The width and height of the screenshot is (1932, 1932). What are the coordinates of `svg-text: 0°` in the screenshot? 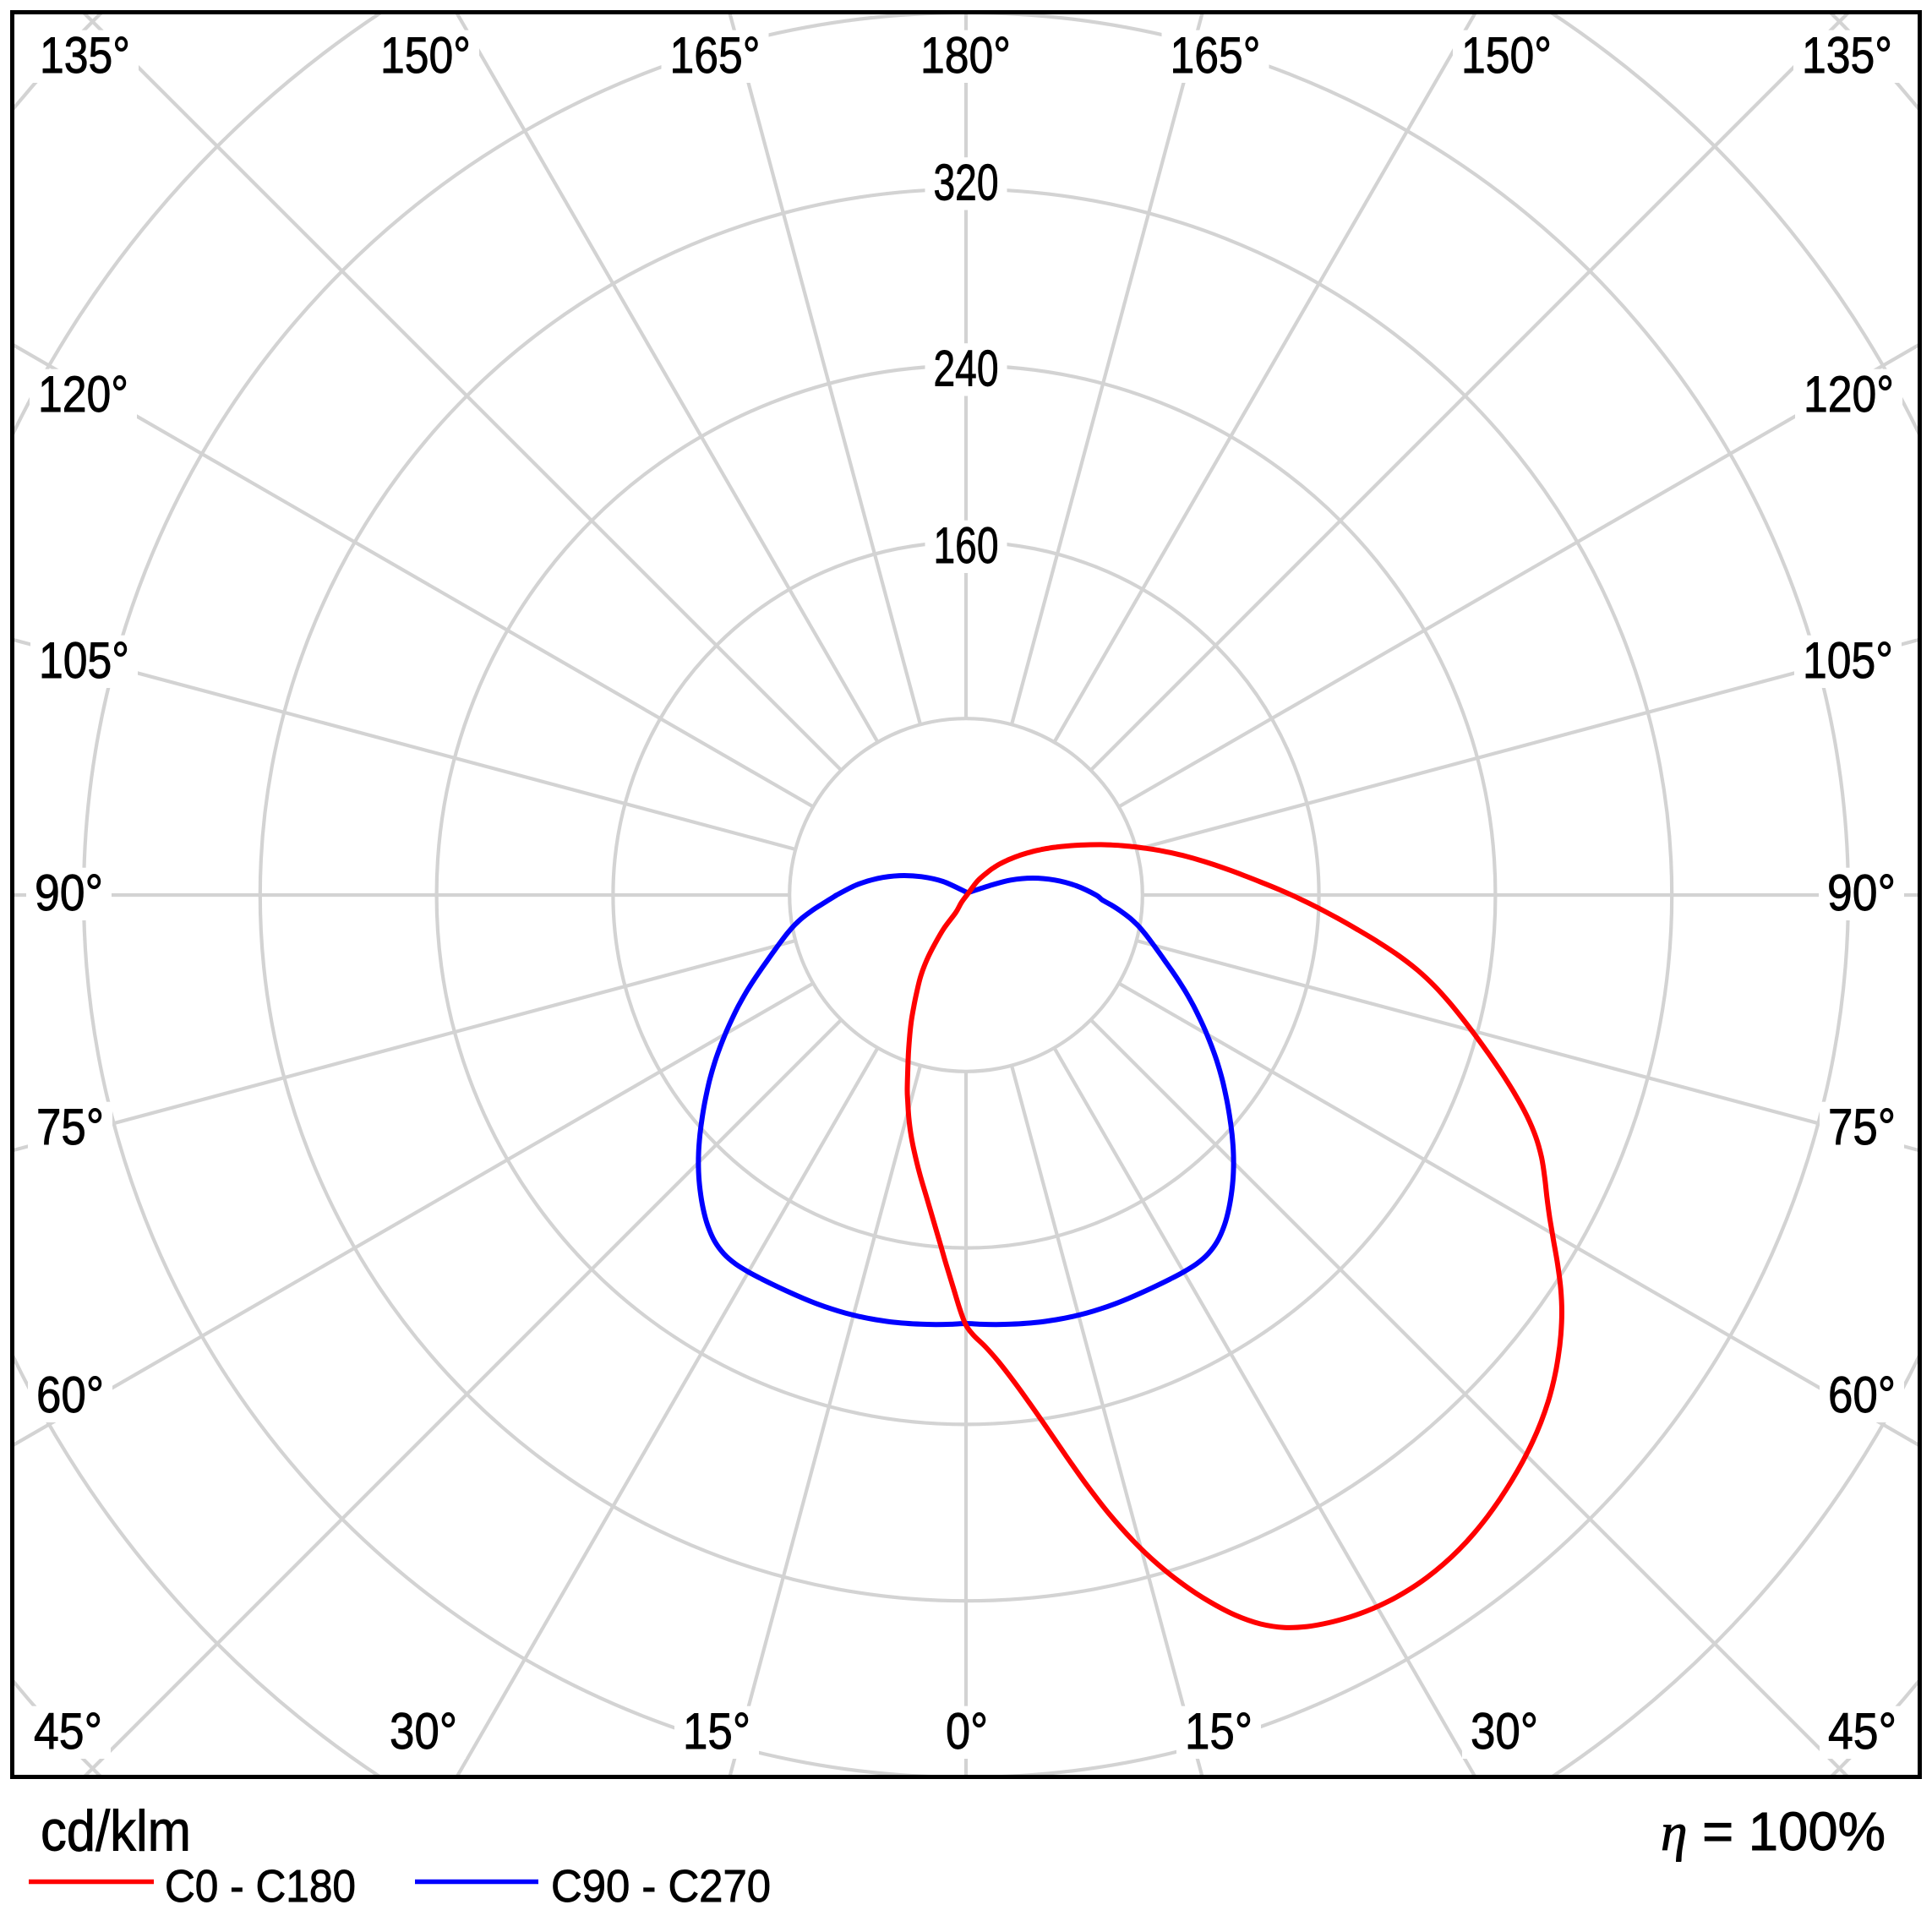 It's located at (967, 1731).